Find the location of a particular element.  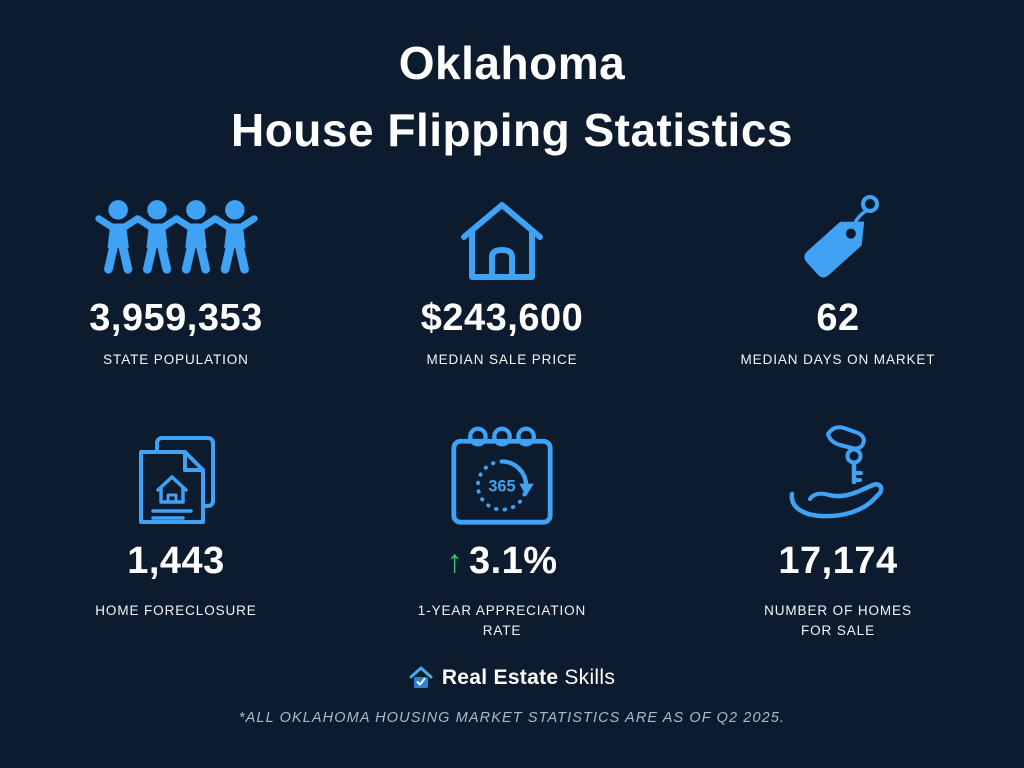

stat-label: MEDIAN SALE PRICE is located at coordinates (502, 360).